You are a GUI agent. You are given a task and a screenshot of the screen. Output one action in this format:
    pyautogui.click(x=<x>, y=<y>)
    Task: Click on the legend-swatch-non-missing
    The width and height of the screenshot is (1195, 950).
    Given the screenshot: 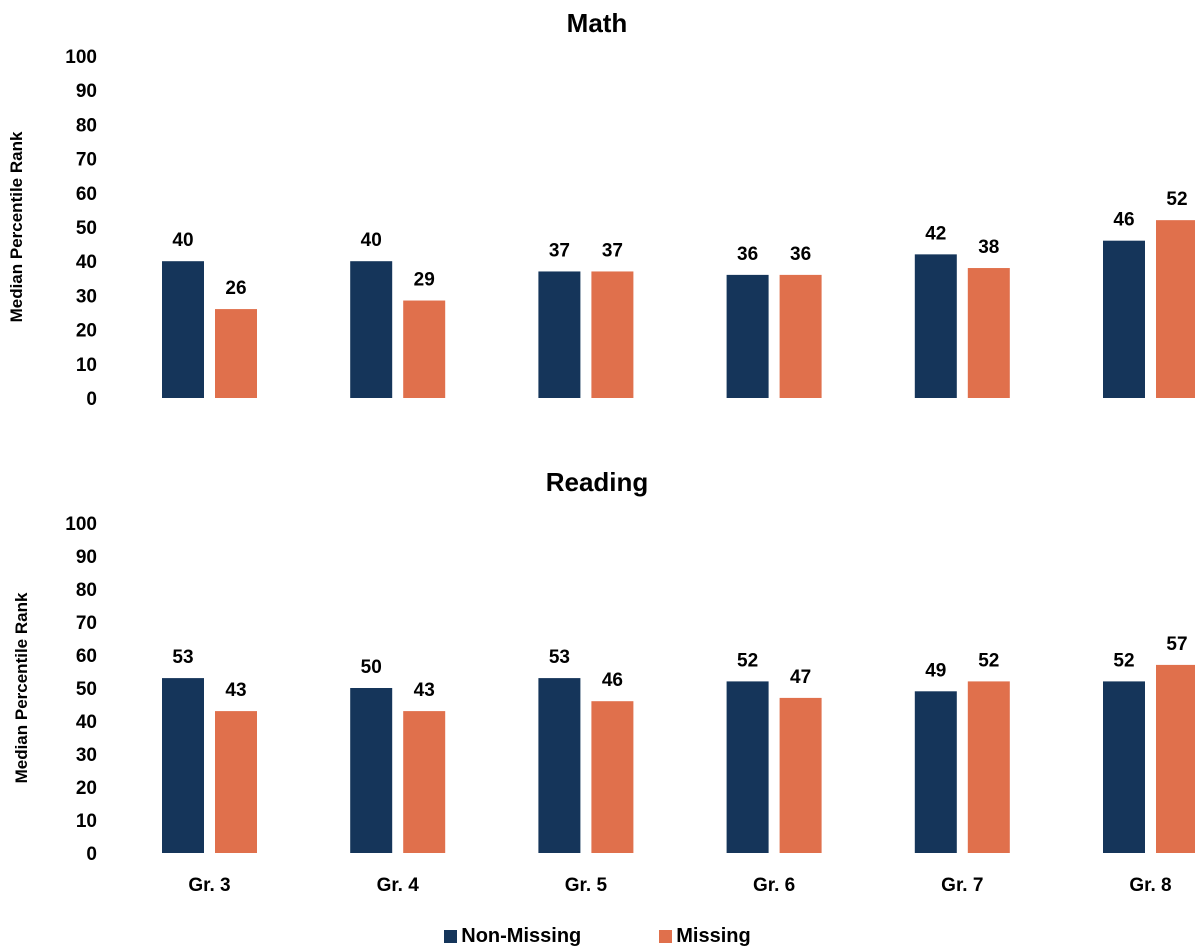 What is the action you would take?
    pyautogui.click(x=451, y=936)
    